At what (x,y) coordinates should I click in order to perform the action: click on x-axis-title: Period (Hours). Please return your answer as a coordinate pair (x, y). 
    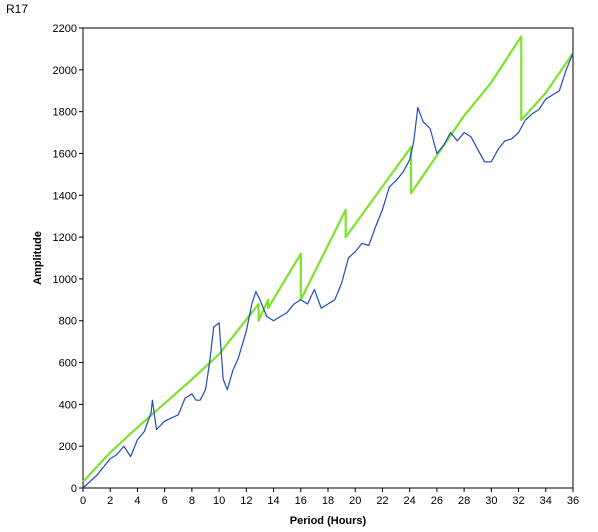
    Looking at the image, I should click on (328, 521).